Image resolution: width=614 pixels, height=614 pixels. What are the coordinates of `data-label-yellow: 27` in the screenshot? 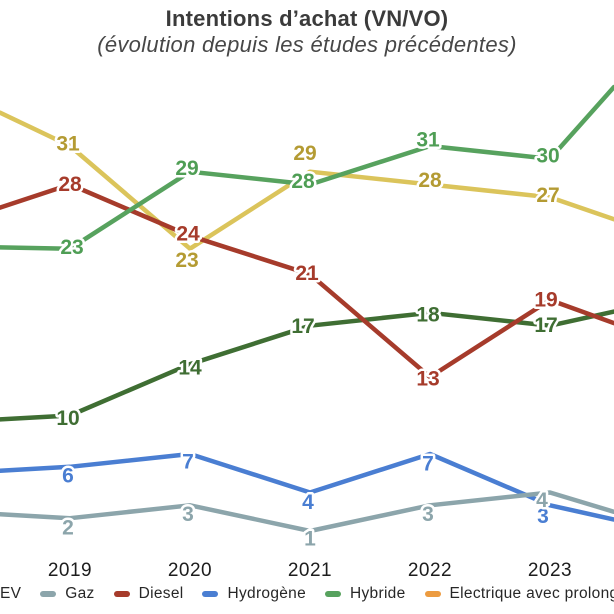 It's located at (547, 195).